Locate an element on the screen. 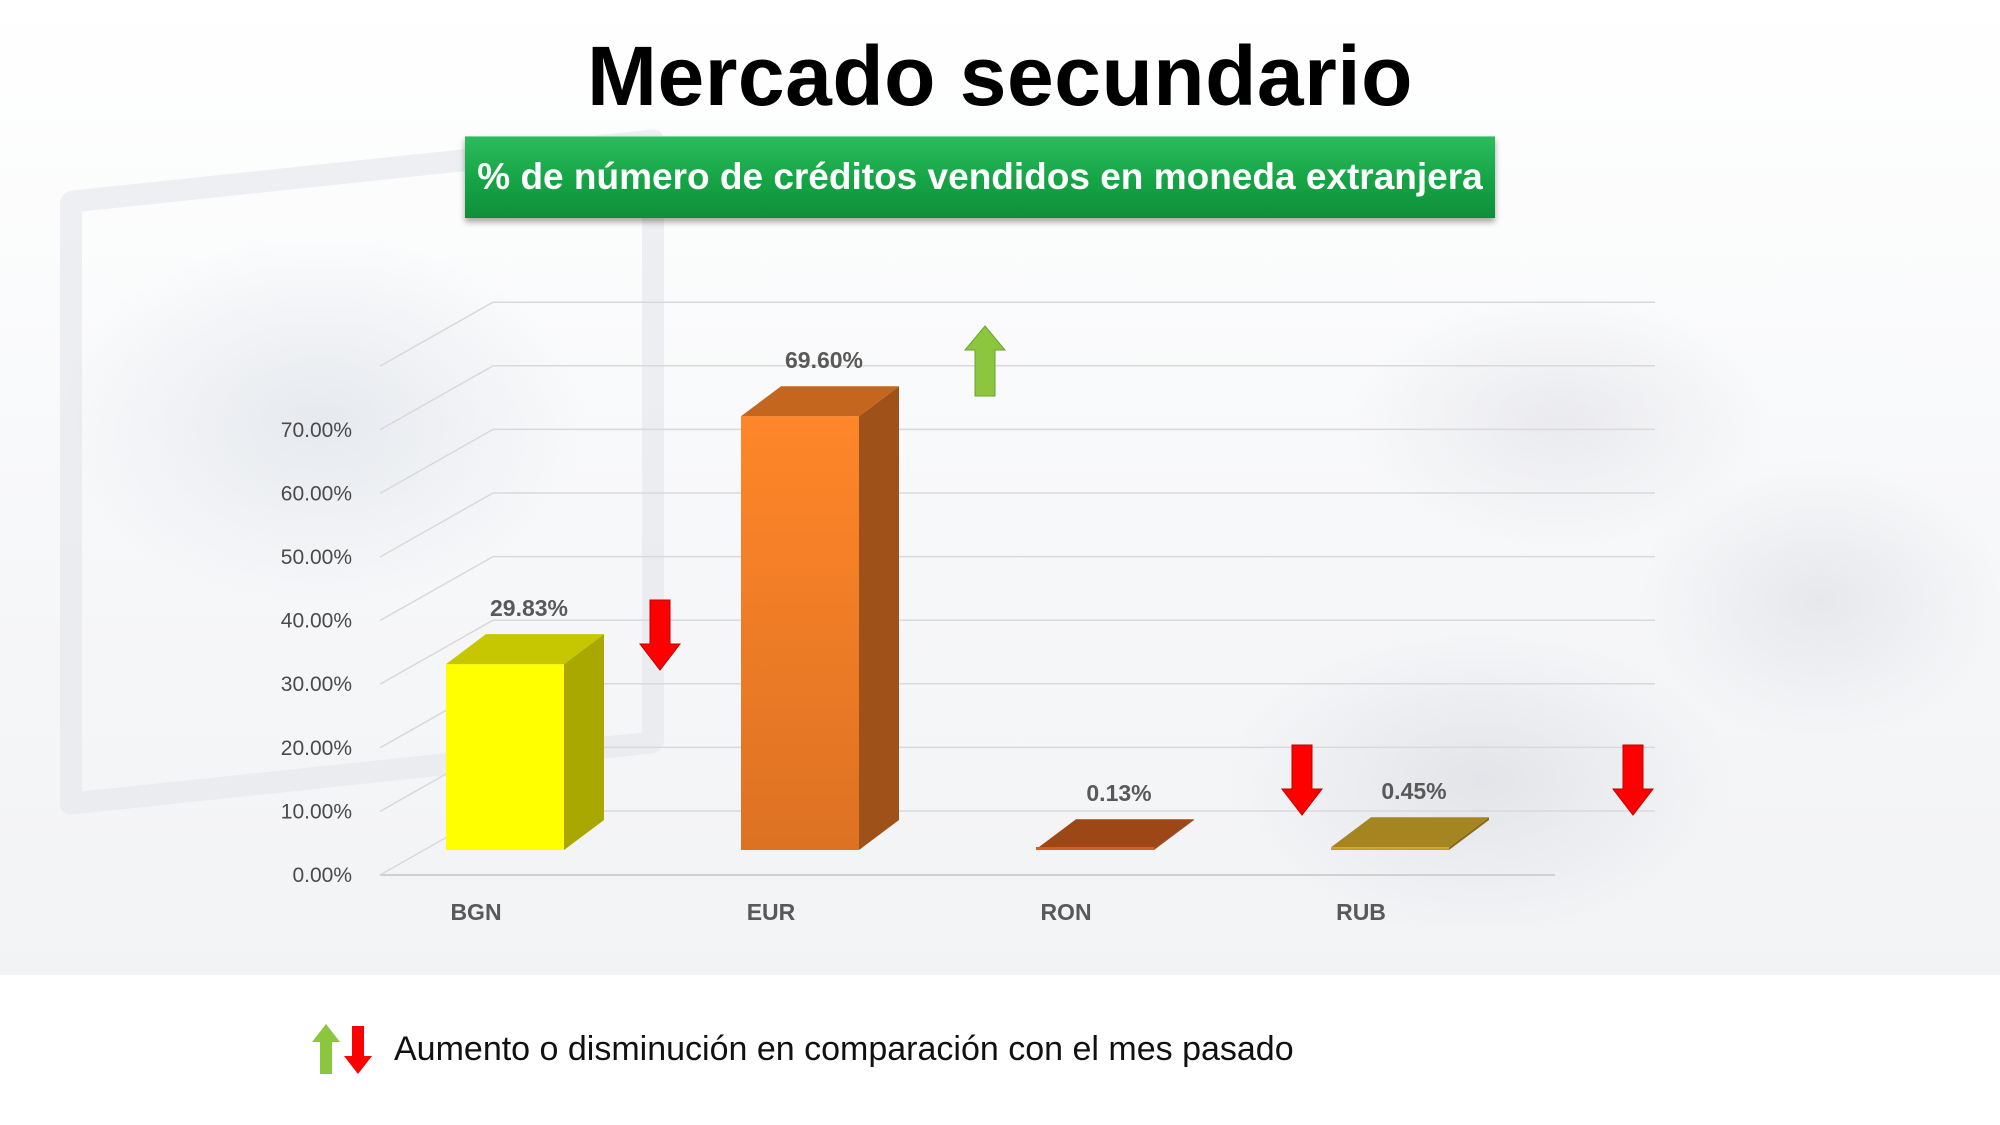 The height and width of the screenshot is (1125, 2000). y-tick-label: 10.00% is located at coordinates (316, 811).